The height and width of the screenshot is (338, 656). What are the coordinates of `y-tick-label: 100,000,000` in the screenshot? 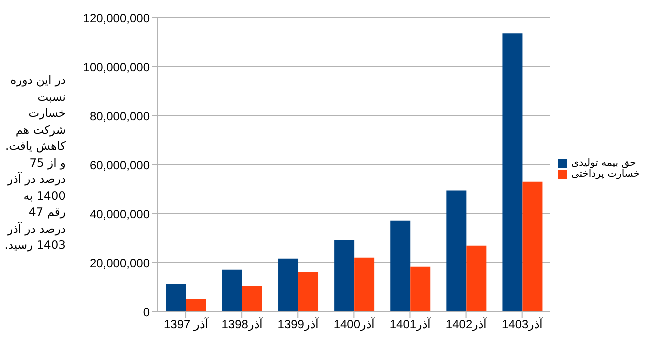 It's located at (116, 67).